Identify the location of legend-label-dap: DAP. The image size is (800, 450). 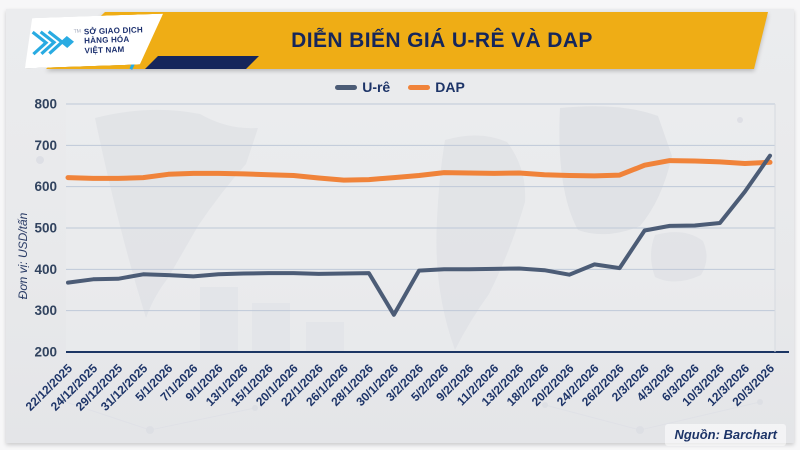
(450, 87).